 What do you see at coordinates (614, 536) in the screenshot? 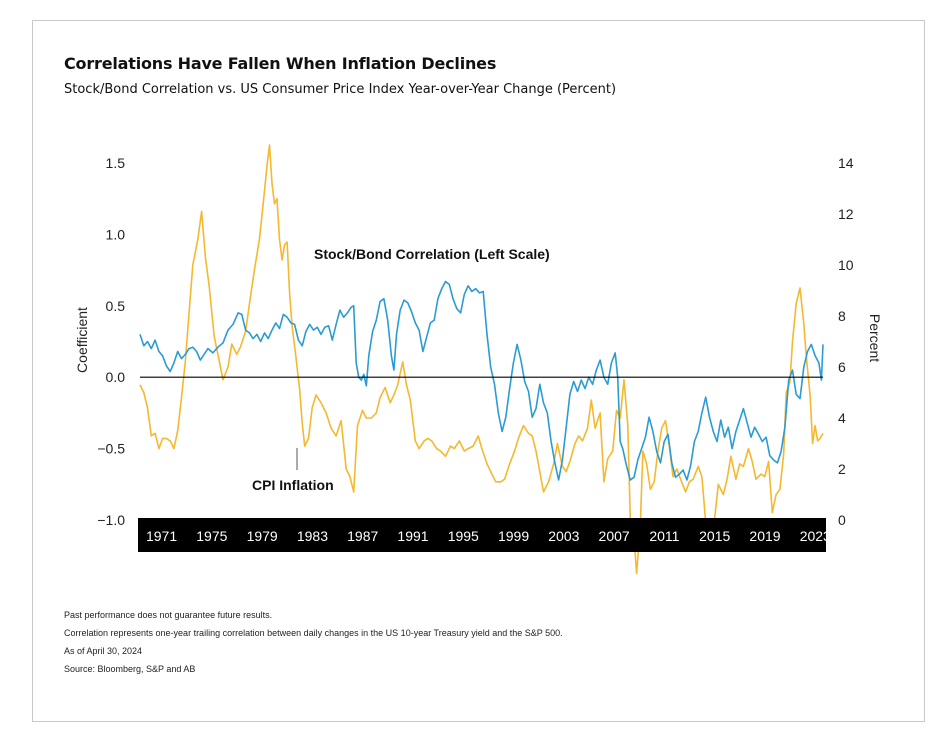
I see `x-tick-label: 2007` at bounding box center [614, 536].